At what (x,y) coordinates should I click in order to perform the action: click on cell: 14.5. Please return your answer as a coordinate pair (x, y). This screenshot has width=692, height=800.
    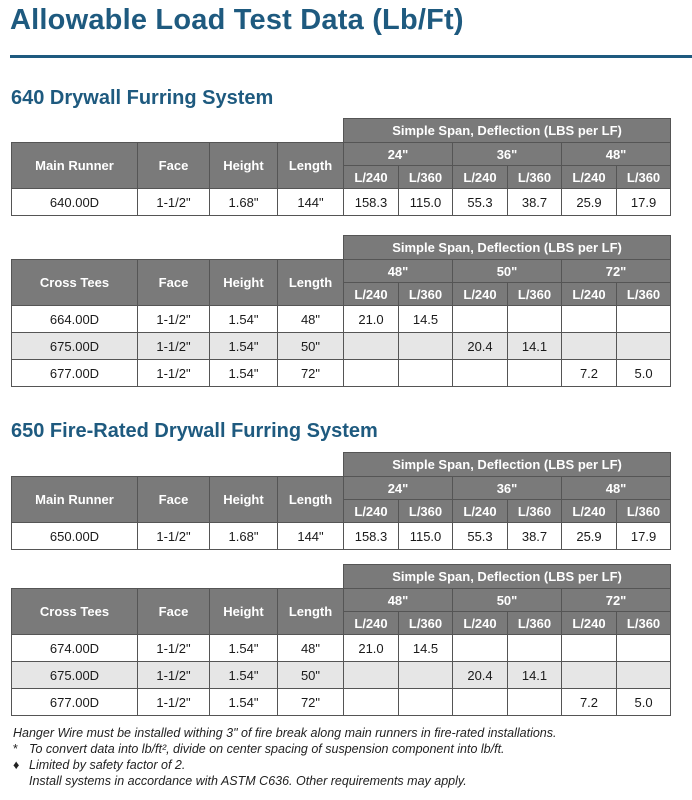
    Looking at the image, I should click on (425, 319).